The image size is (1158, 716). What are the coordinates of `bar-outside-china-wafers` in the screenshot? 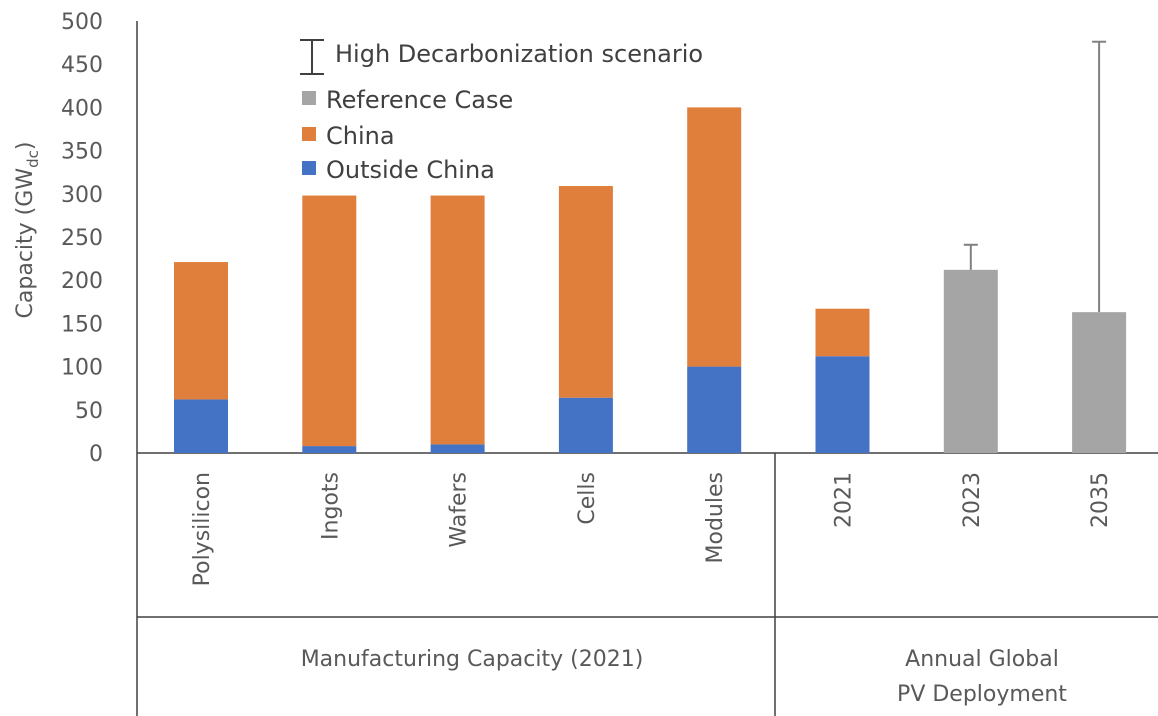 It's located at (457, 448).